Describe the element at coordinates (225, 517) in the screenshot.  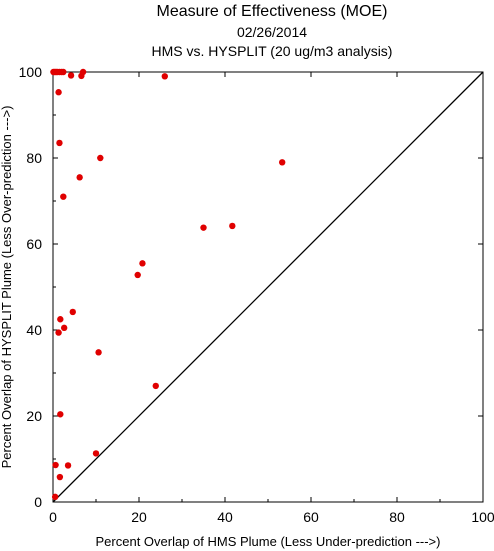
I see `x-tick-label: 40` at that location.